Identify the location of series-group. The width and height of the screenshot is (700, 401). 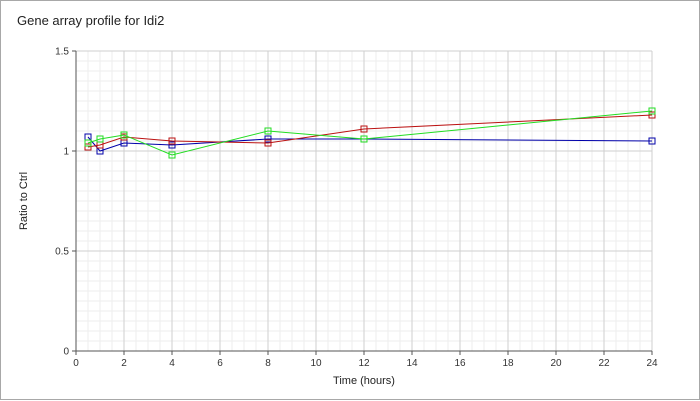
(370, 133).